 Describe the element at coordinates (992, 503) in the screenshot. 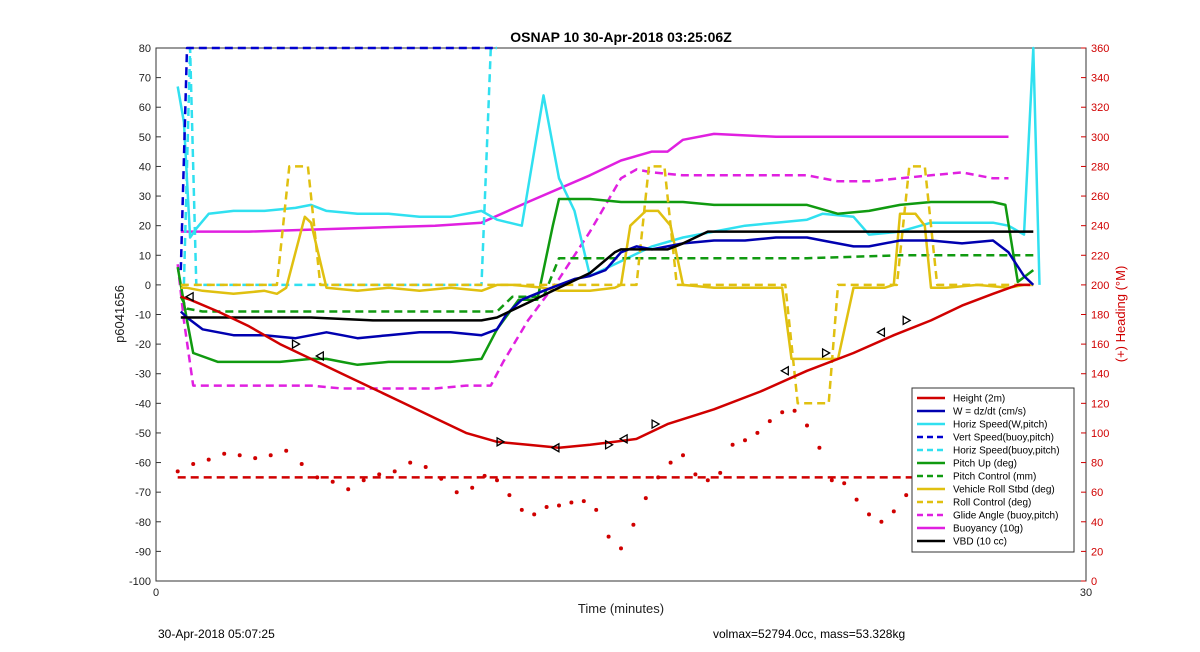

I see `legend-entry: Roll Control (deg)` at that location.